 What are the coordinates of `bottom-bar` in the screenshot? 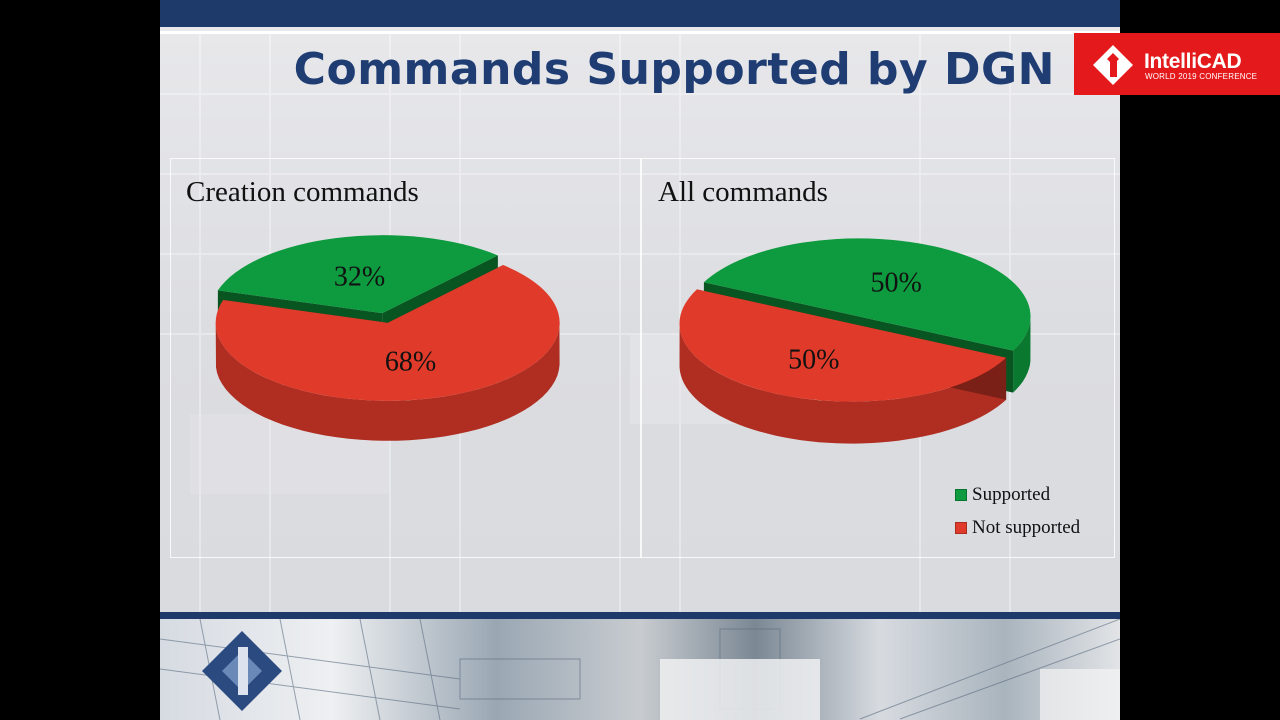 It's located at (640, 615).